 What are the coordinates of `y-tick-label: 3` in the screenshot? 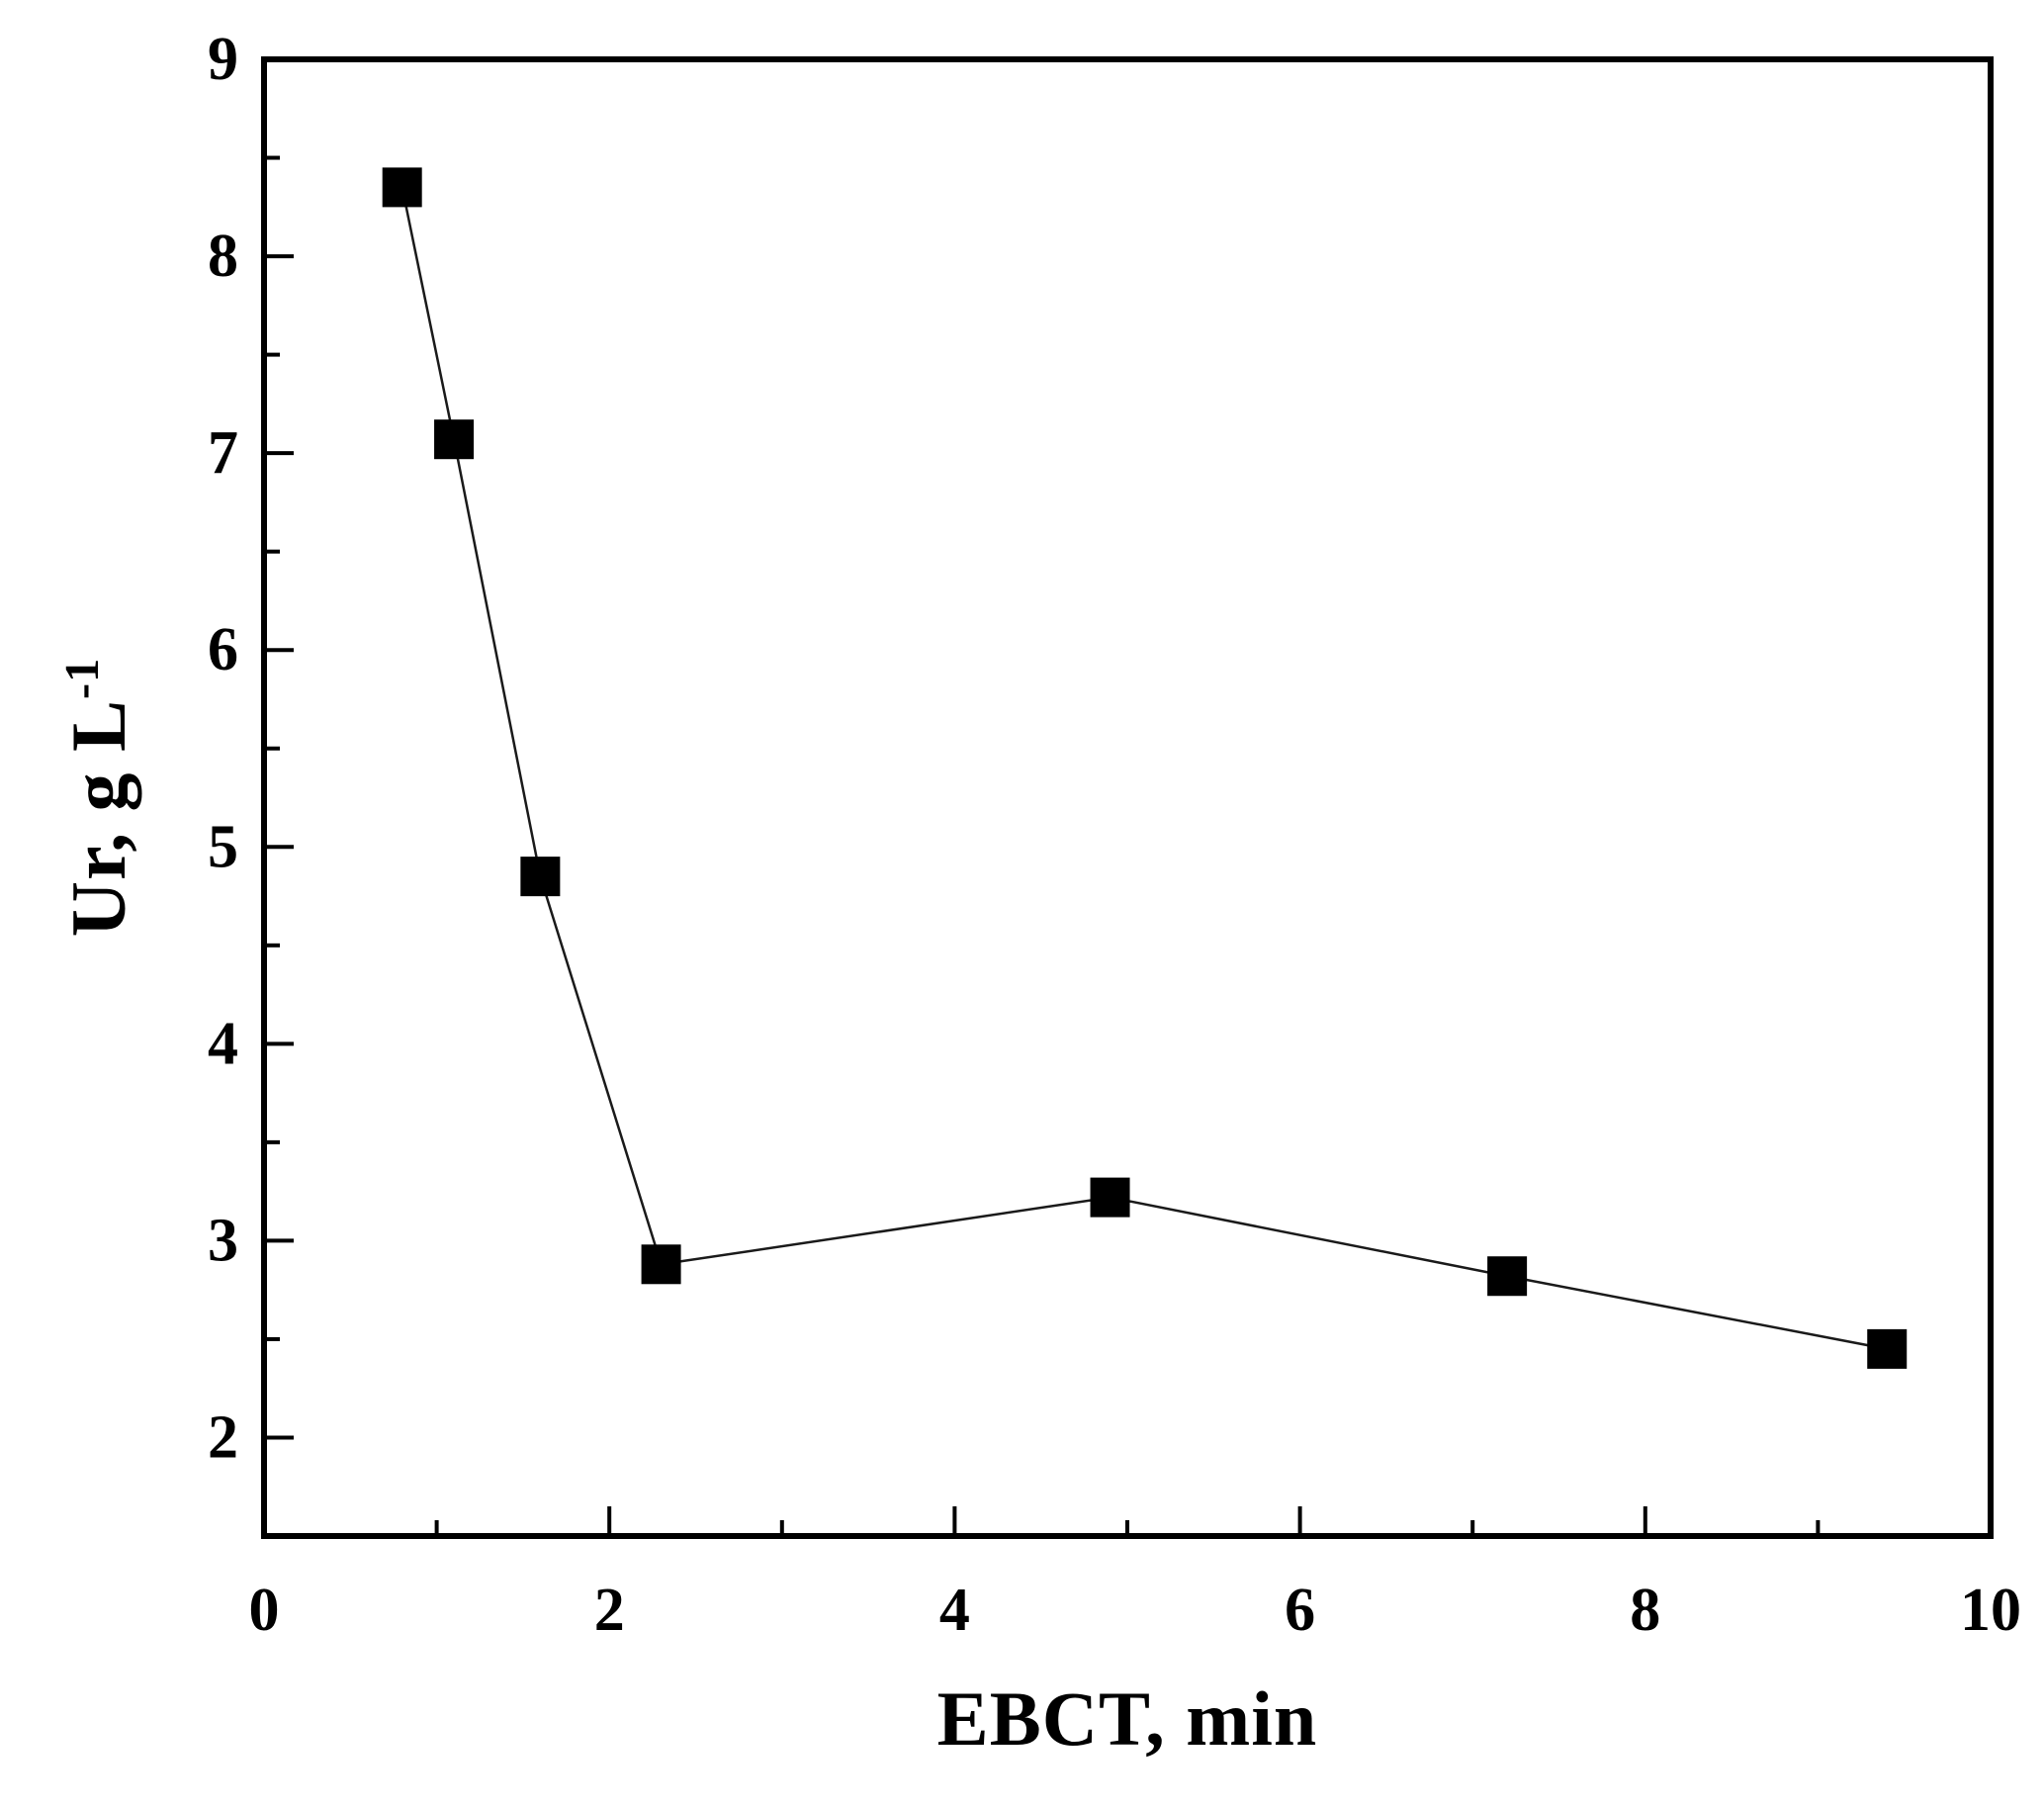 It's located at (223, 1240).